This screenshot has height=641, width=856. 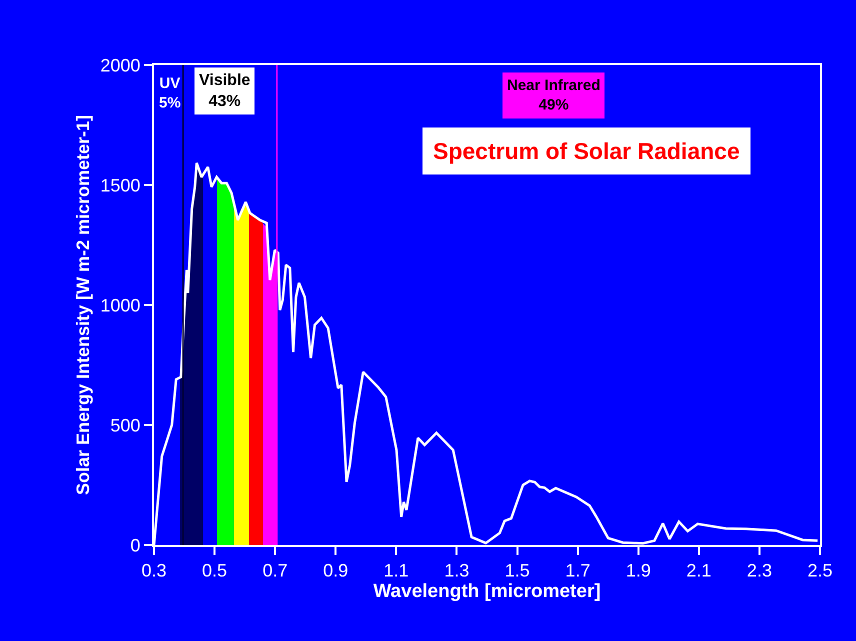 What do you see at coordinates (224, 91) in the screenshot?
I see `annotation: Visible 43%` at bounding box center [224, 91].